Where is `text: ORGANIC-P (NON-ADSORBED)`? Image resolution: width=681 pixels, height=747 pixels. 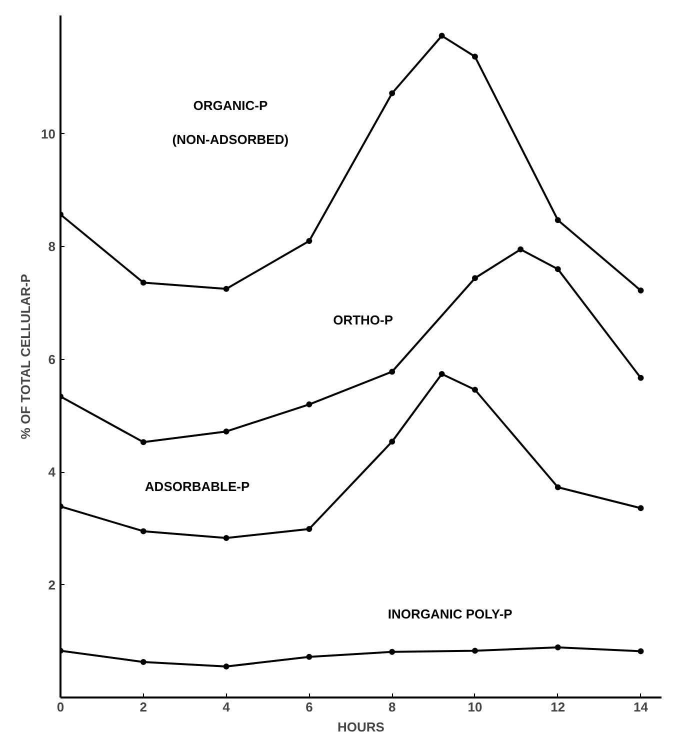 text: ORGANIC-P (NON-ADSORBED) is located at coordinates (230, 122).